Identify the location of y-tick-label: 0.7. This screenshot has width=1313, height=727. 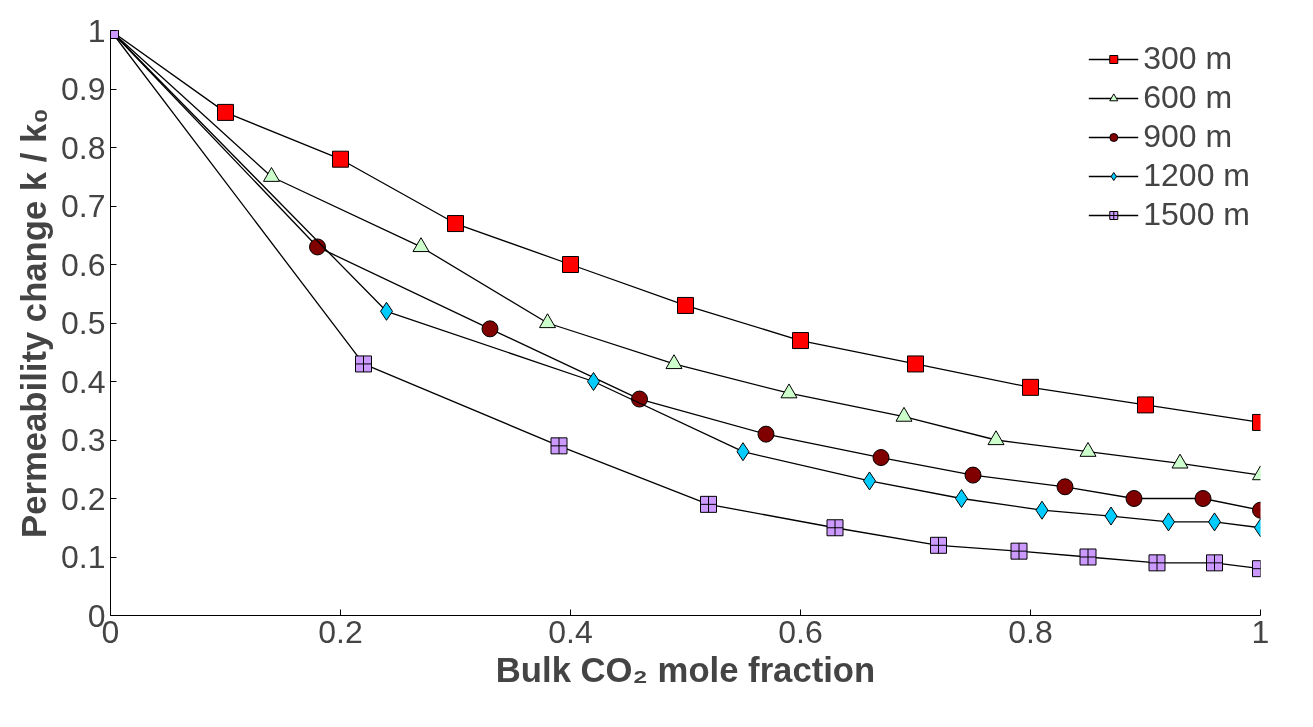
(83, 206).